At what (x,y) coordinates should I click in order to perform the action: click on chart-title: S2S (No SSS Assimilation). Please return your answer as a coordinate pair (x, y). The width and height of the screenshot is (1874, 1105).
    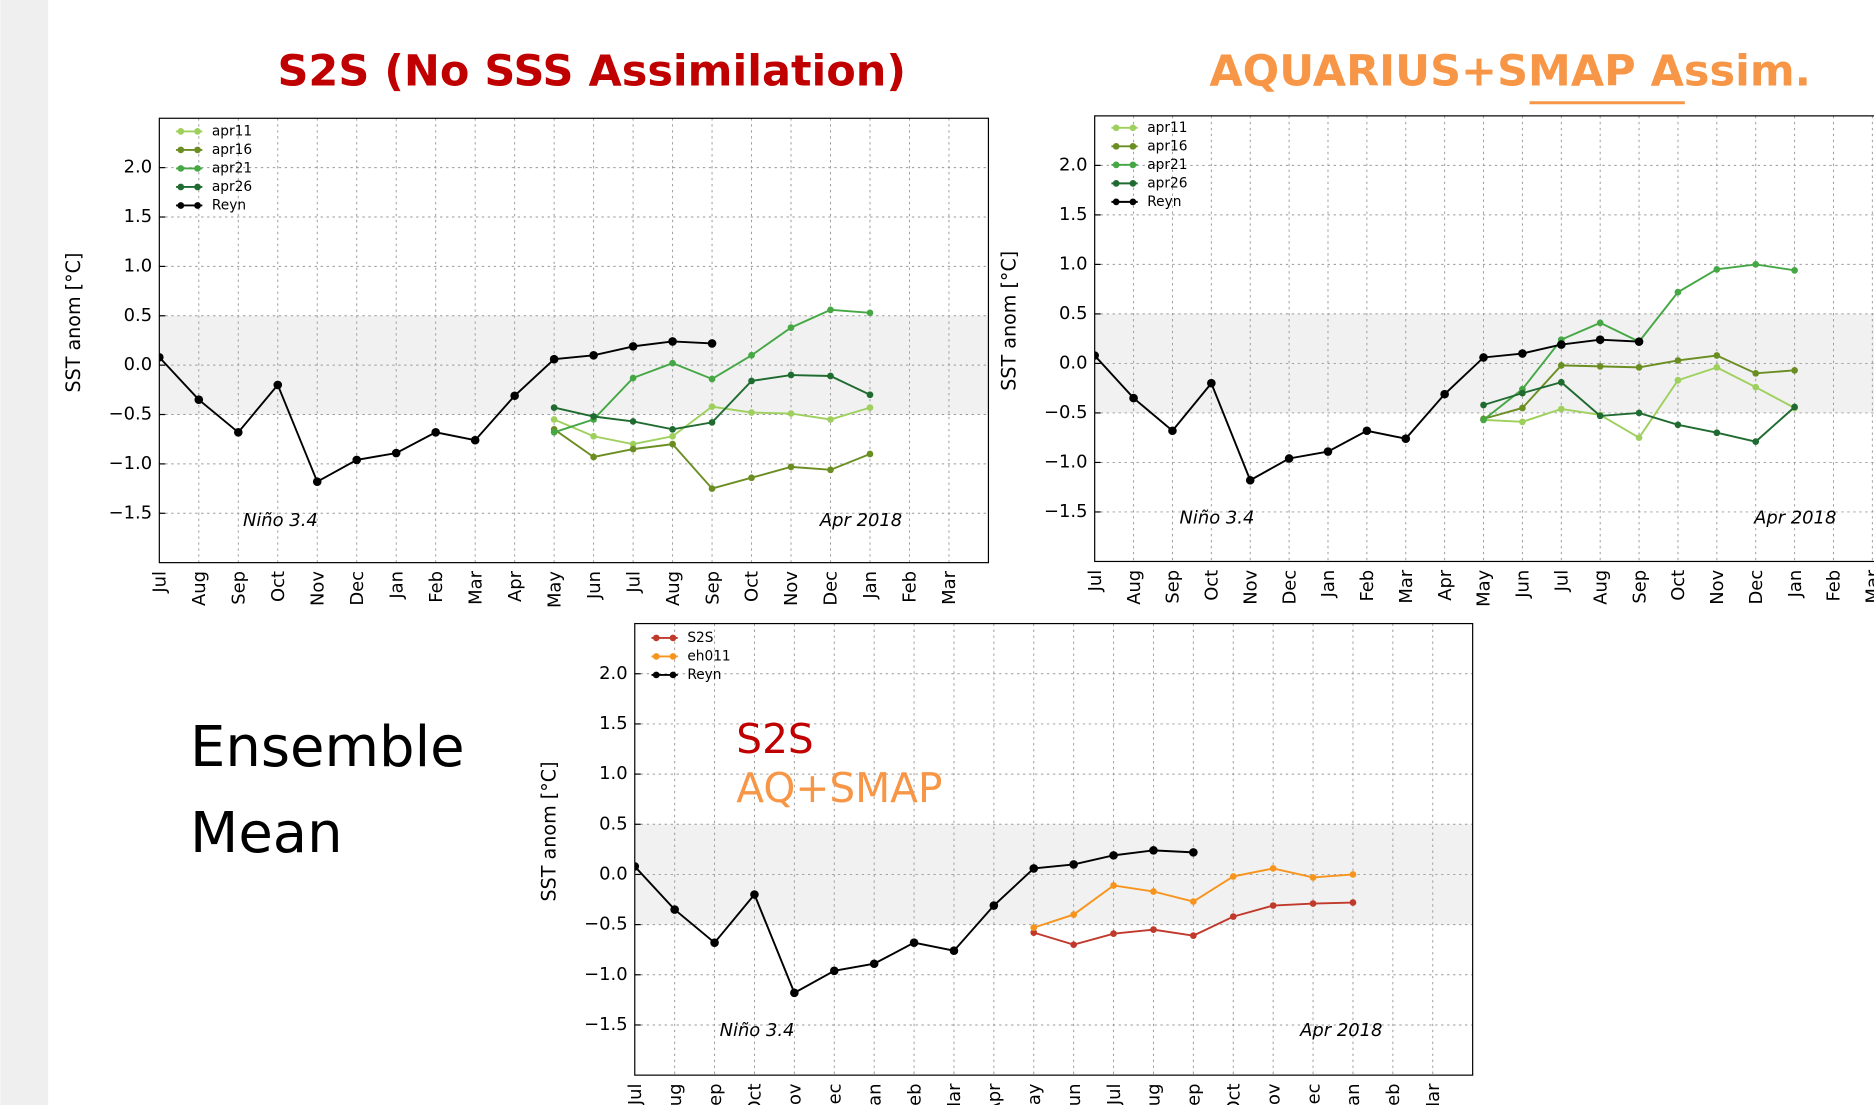
    Looking at the image, I should click on (591, 72).